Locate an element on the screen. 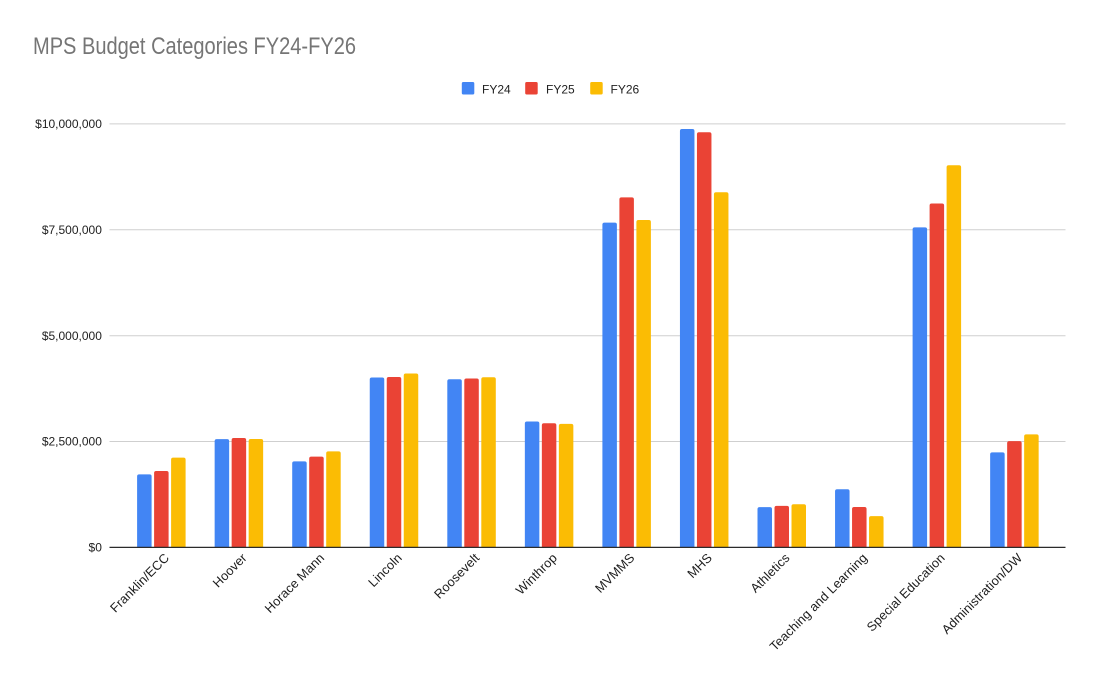 The image size is (1100, 682). svg-text: FY24 is located at coordinates (496, 90).